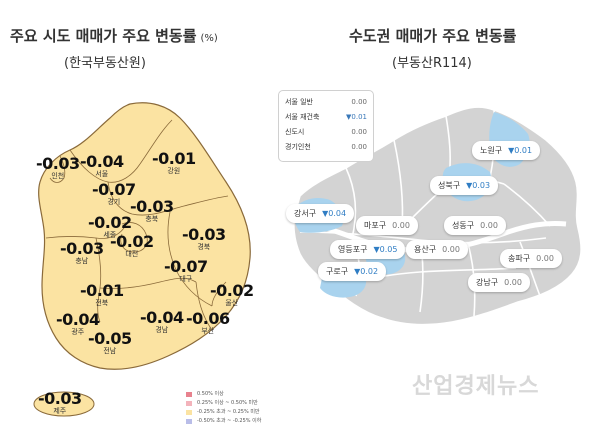  Describe the element at coordinates (102, 303) in the screenshot. I see `region-name: 전북` at that location.